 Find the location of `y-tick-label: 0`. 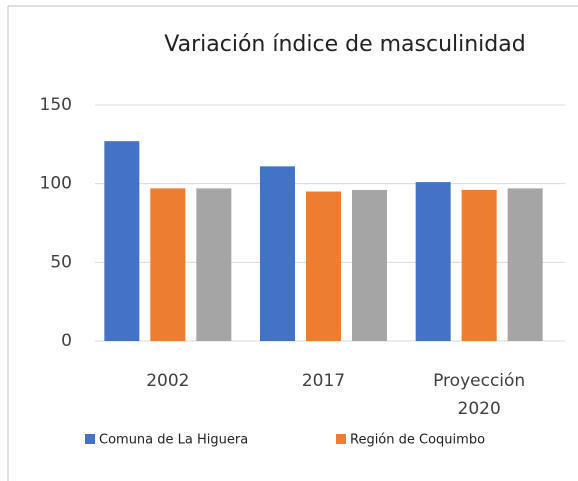

y-tick-label: 0 is located at coordinates (66, 341).